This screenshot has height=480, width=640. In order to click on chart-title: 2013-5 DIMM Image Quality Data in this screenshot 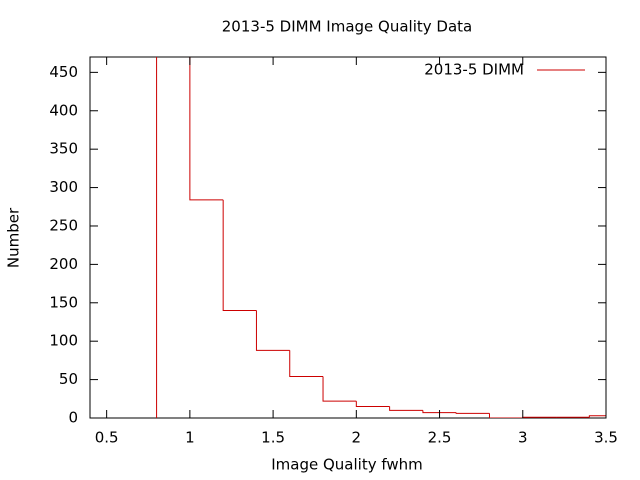, I will do `click(347, 27)`.